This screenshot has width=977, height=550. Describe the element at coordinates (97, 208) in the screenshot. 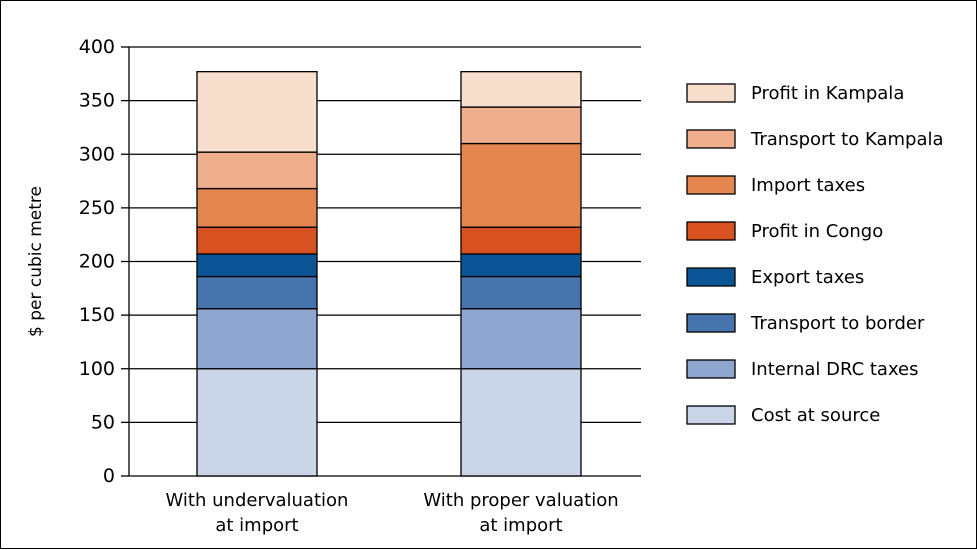

I see `y-tick-label: 250` at that location.